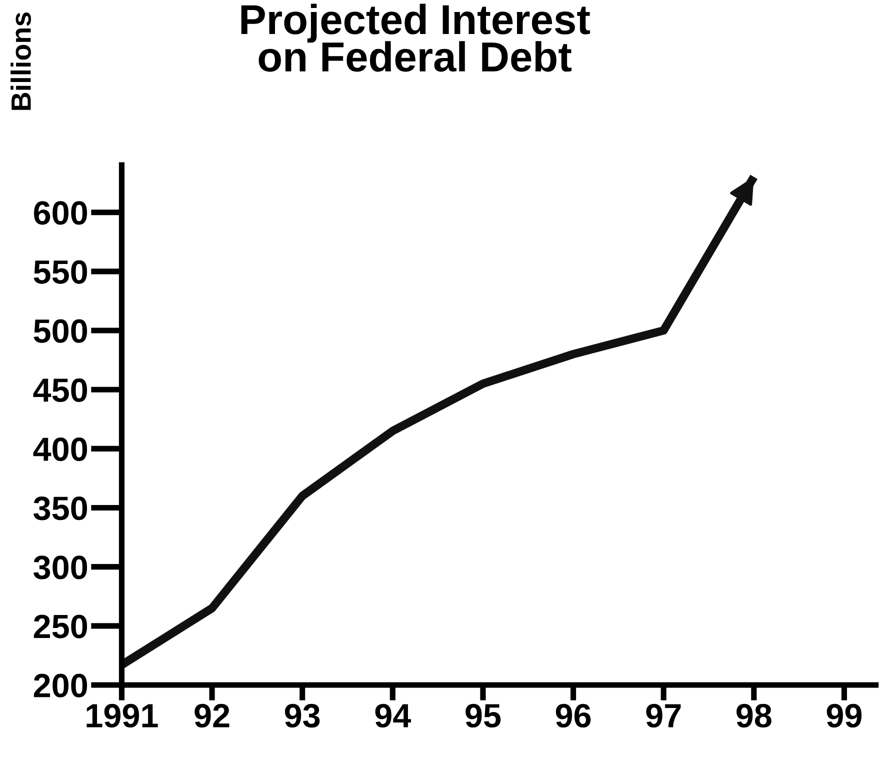  I want to click on x-tick-label: 96, so click(573, 716).